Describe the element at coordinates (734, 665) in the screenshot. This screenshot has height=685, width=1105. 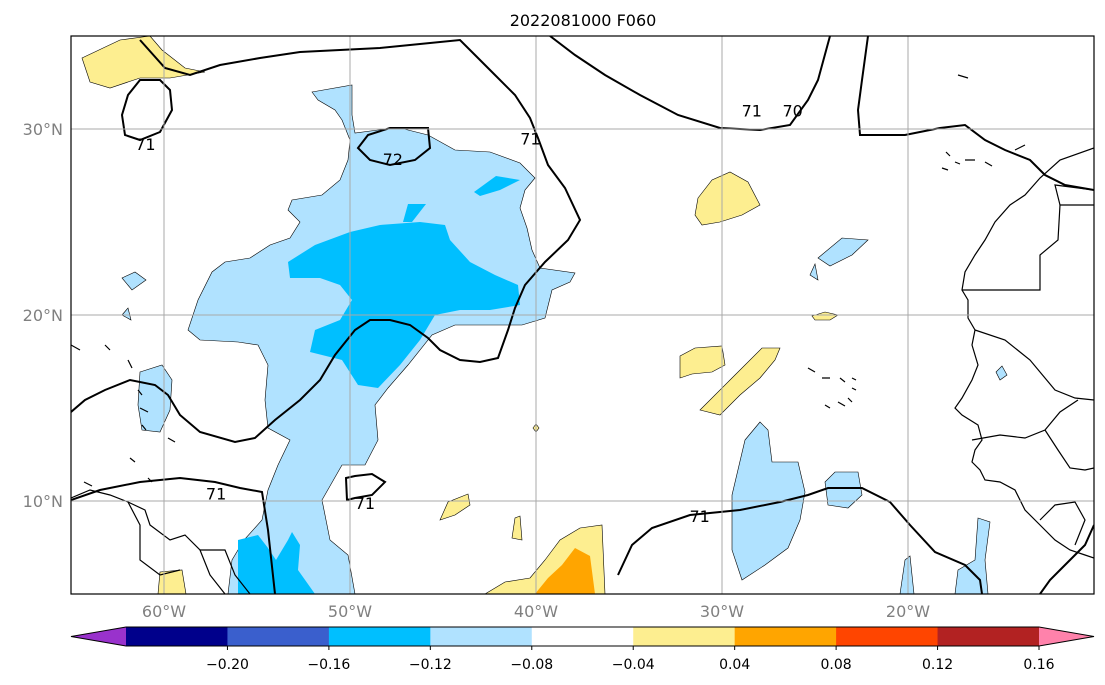
I see `colorbar-tick-label: 0.04` at that location.